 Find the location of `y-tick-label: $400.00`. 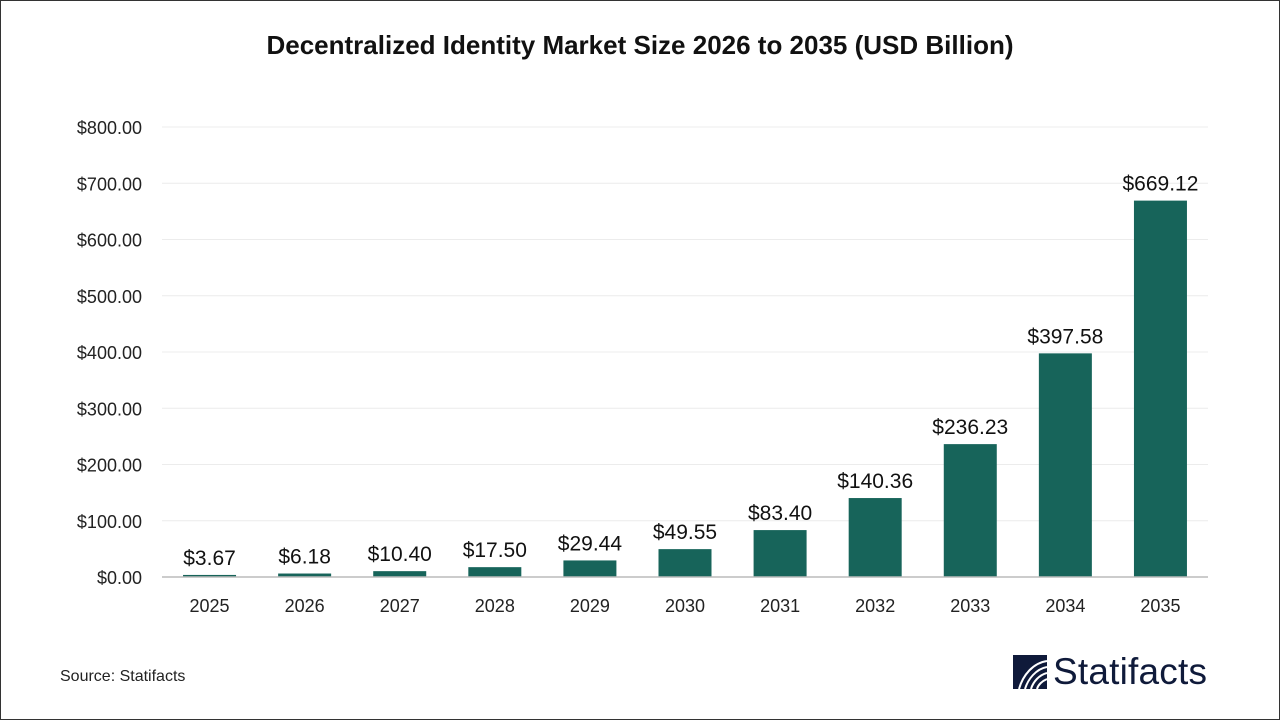

y-tick-label: $400.00 is located at coordinates (109, 353).